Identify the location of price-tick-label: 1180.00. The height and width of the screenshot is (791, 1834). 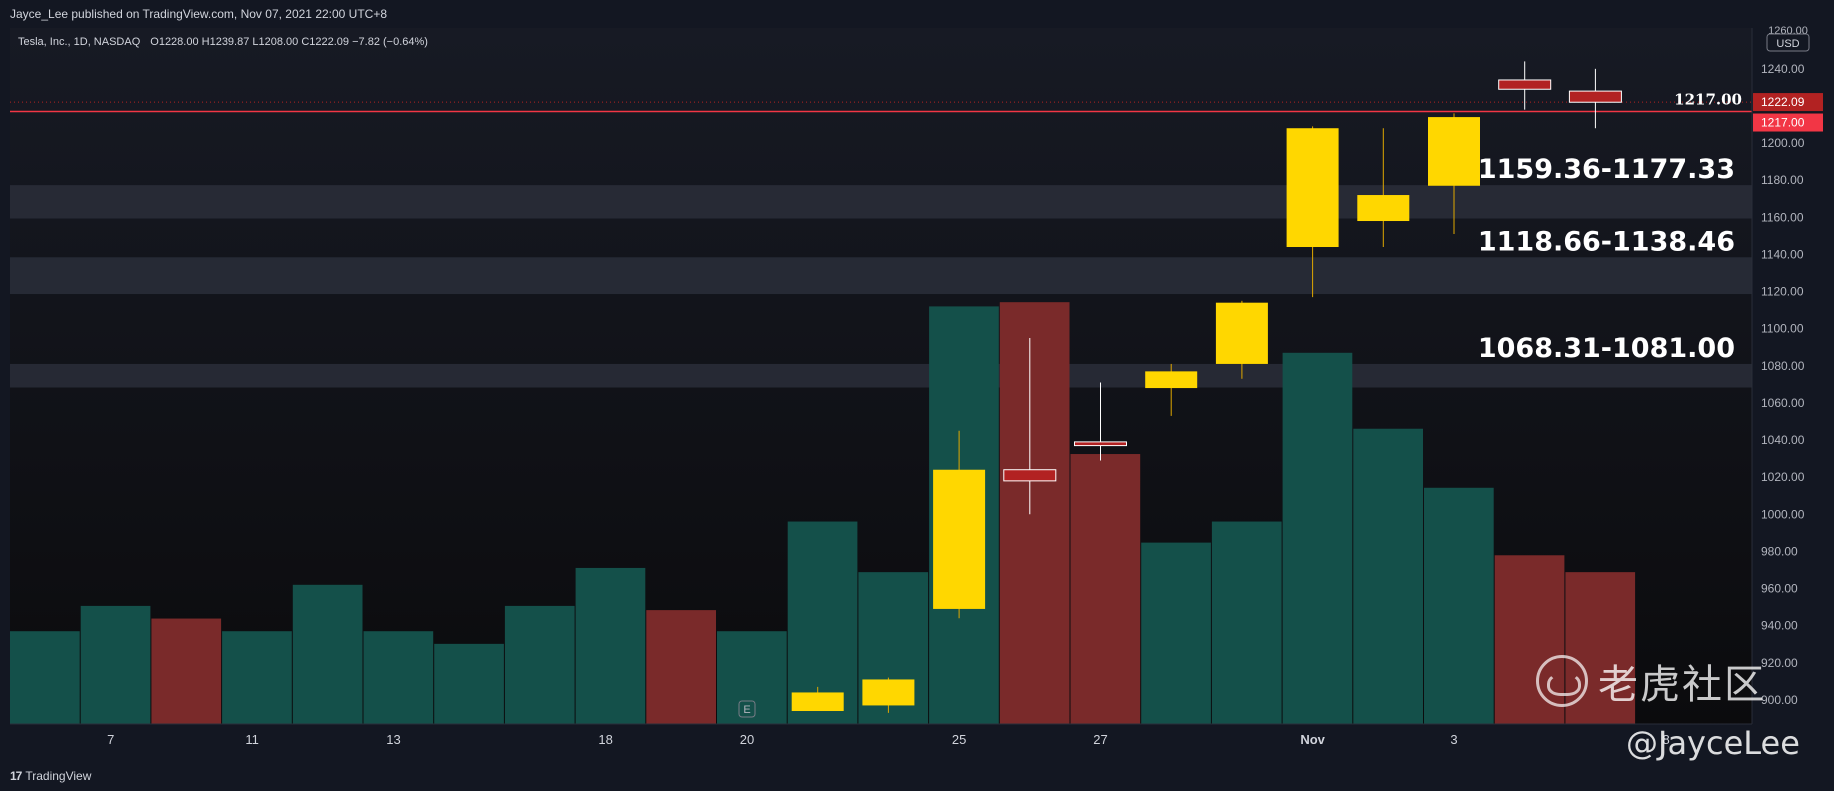
(1782, 180).